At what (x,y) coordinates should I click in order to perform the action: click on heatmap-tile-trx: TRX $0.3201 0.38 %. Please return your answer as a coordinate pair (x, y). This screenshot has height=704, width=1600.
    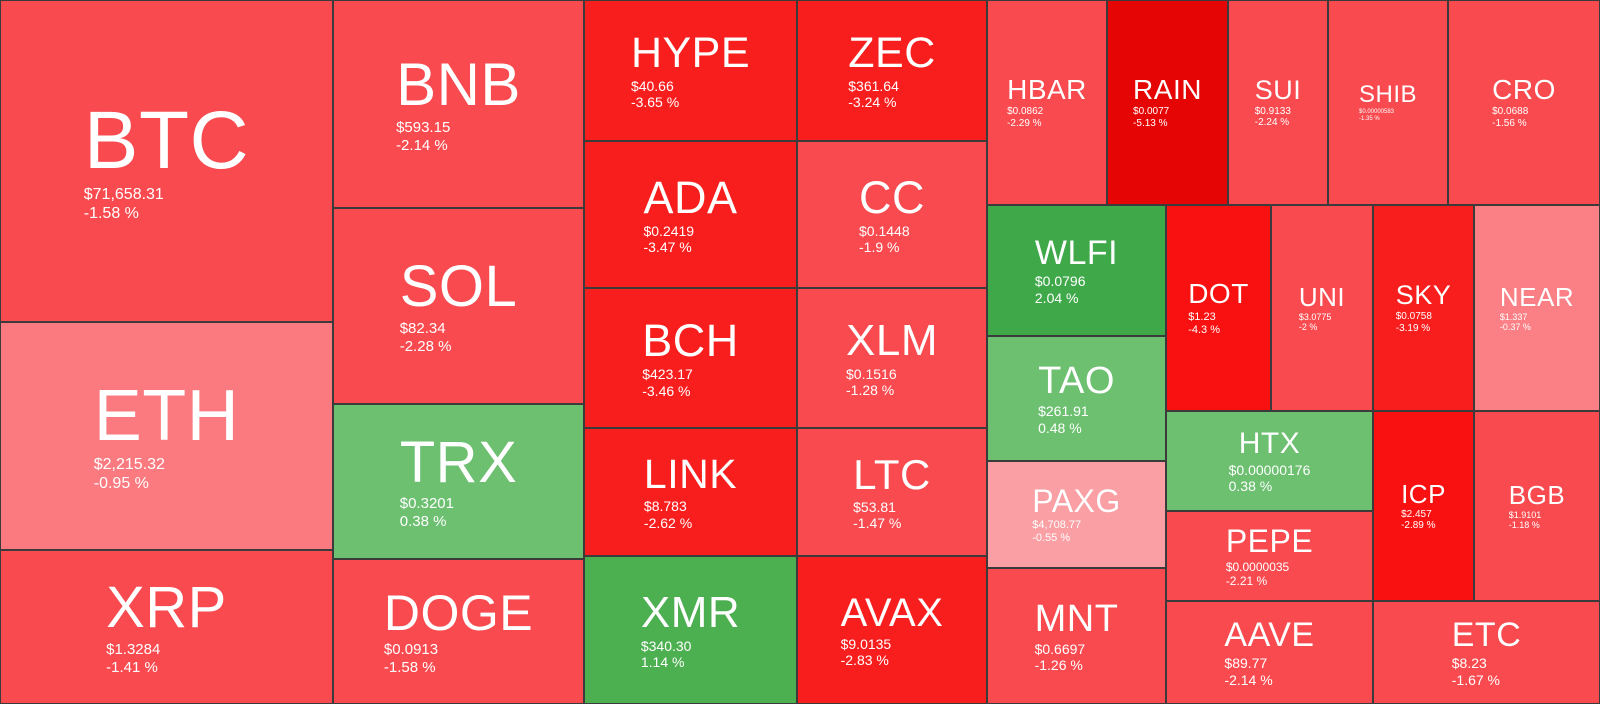
    Looking at the image, I should click on (458, 481).